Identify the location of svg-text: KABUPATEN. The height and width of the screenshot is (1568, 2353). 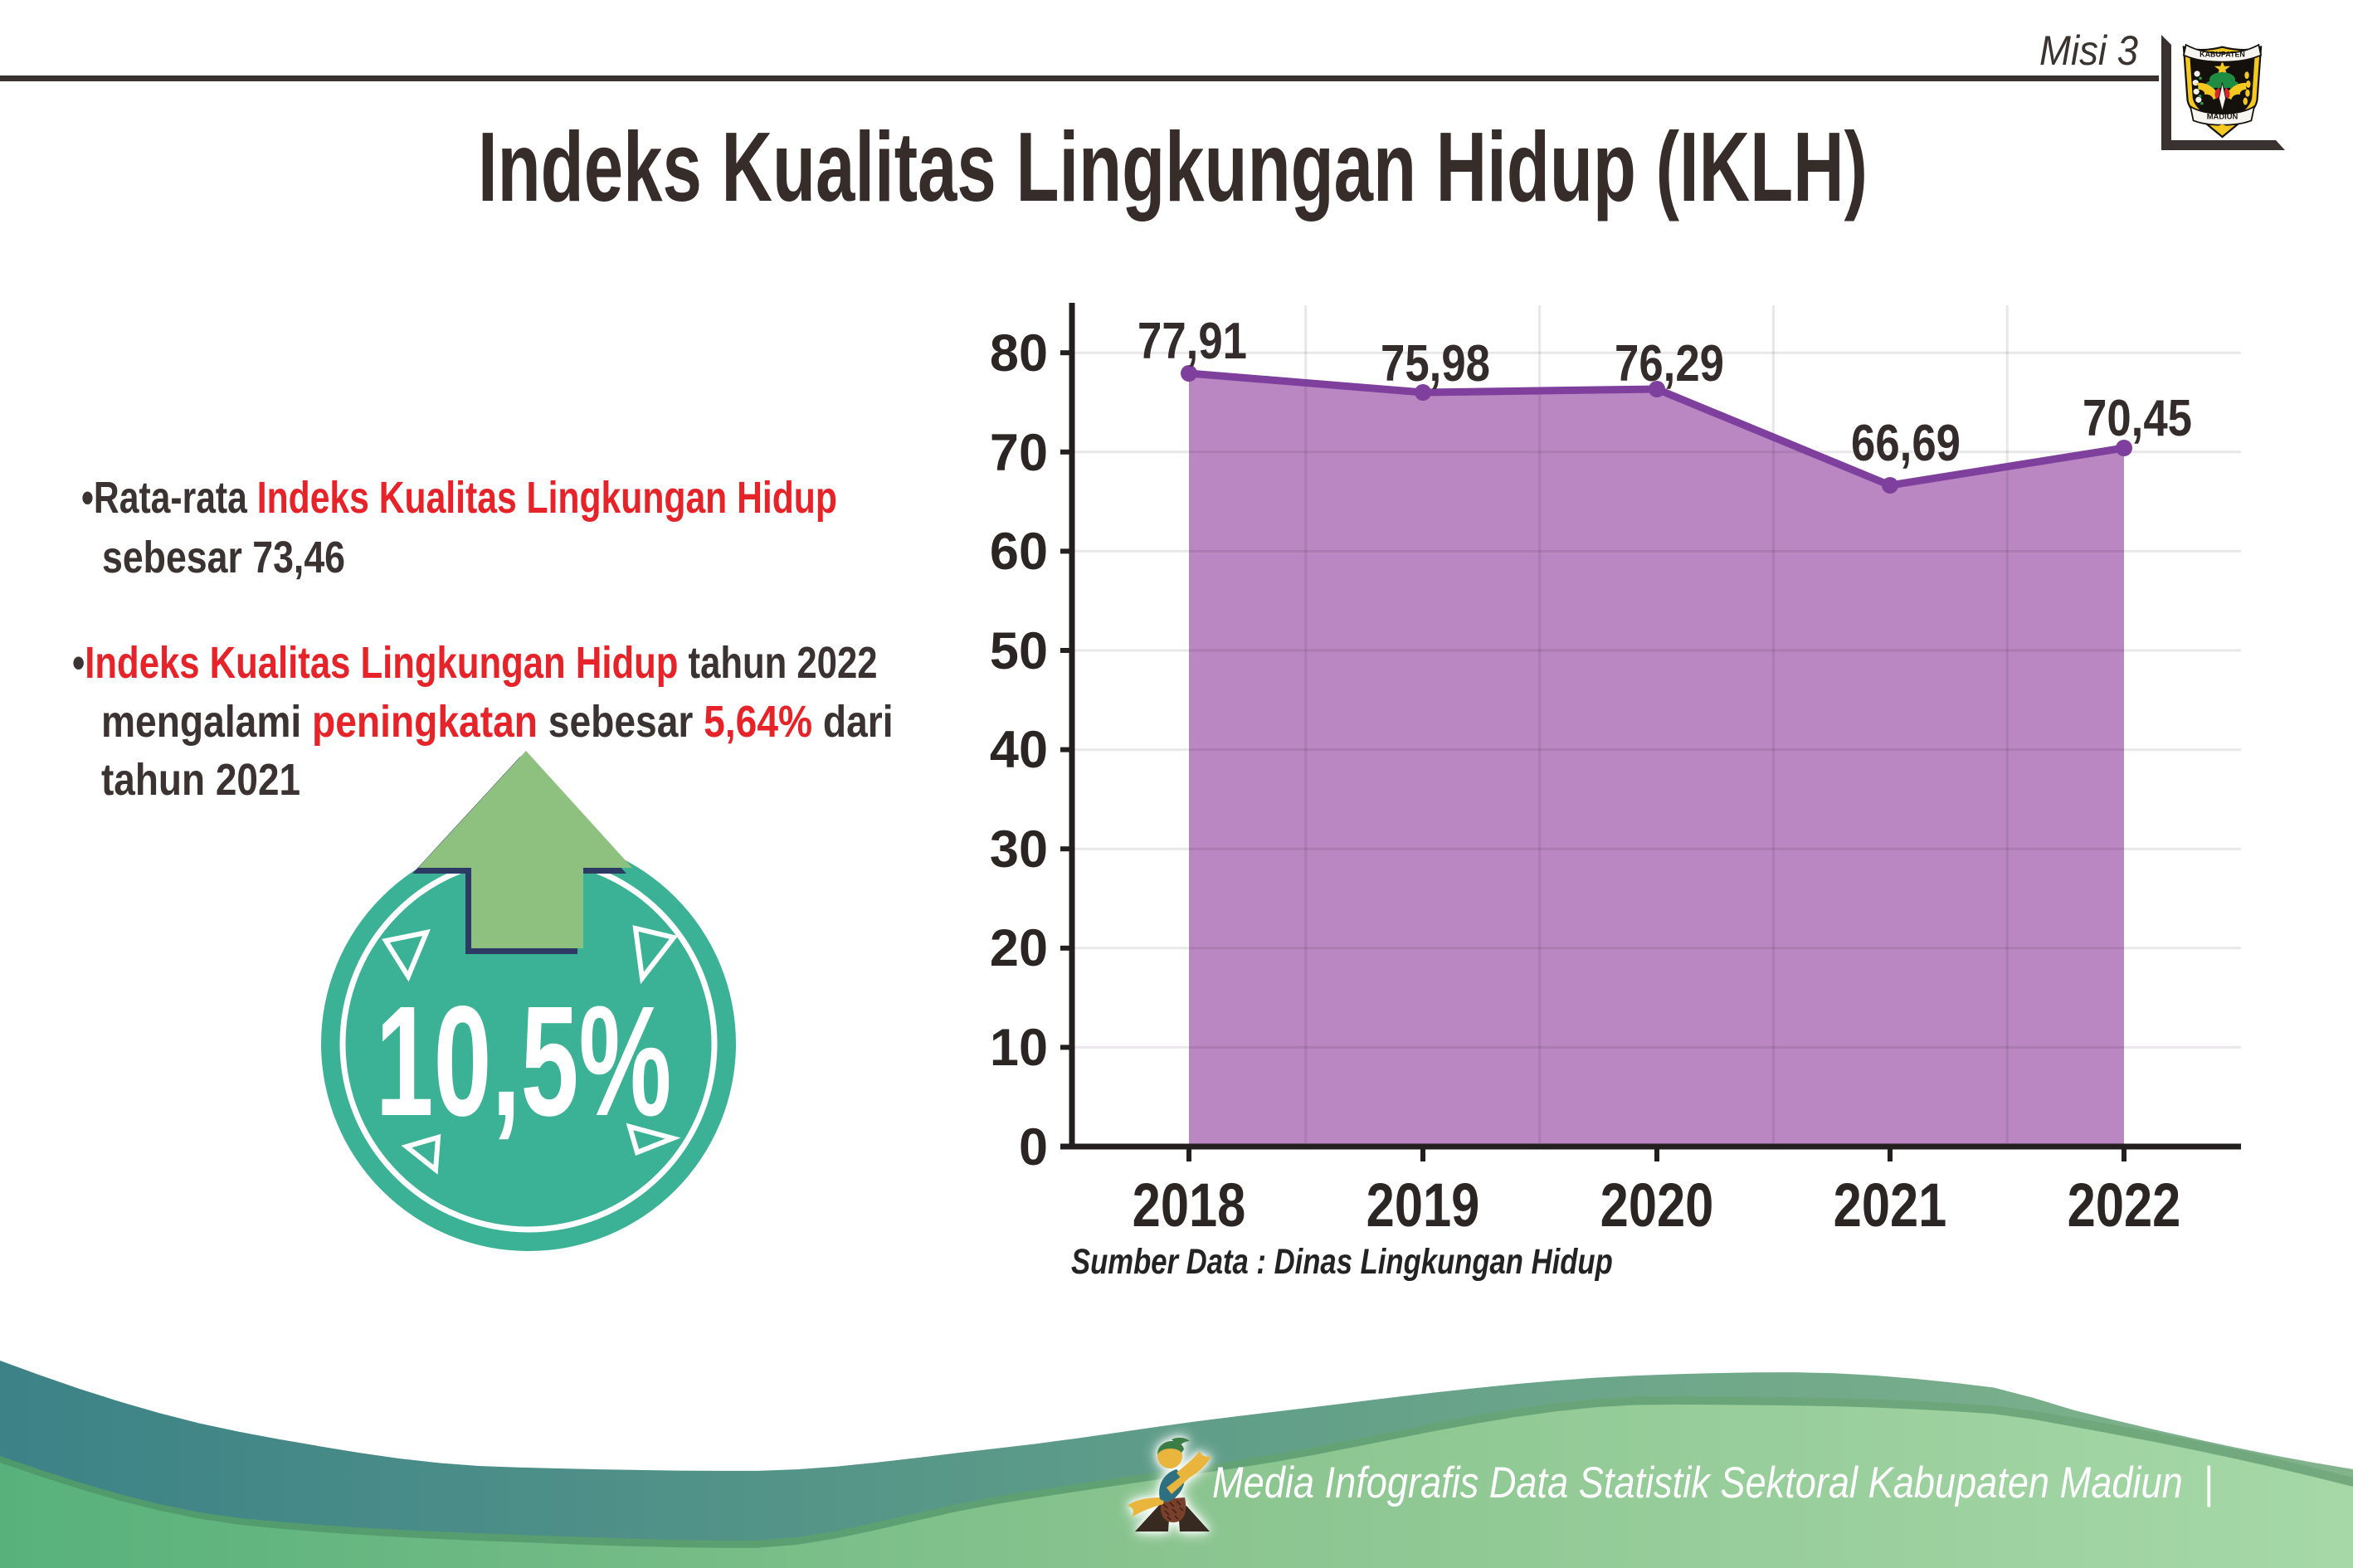
(2222, 54).